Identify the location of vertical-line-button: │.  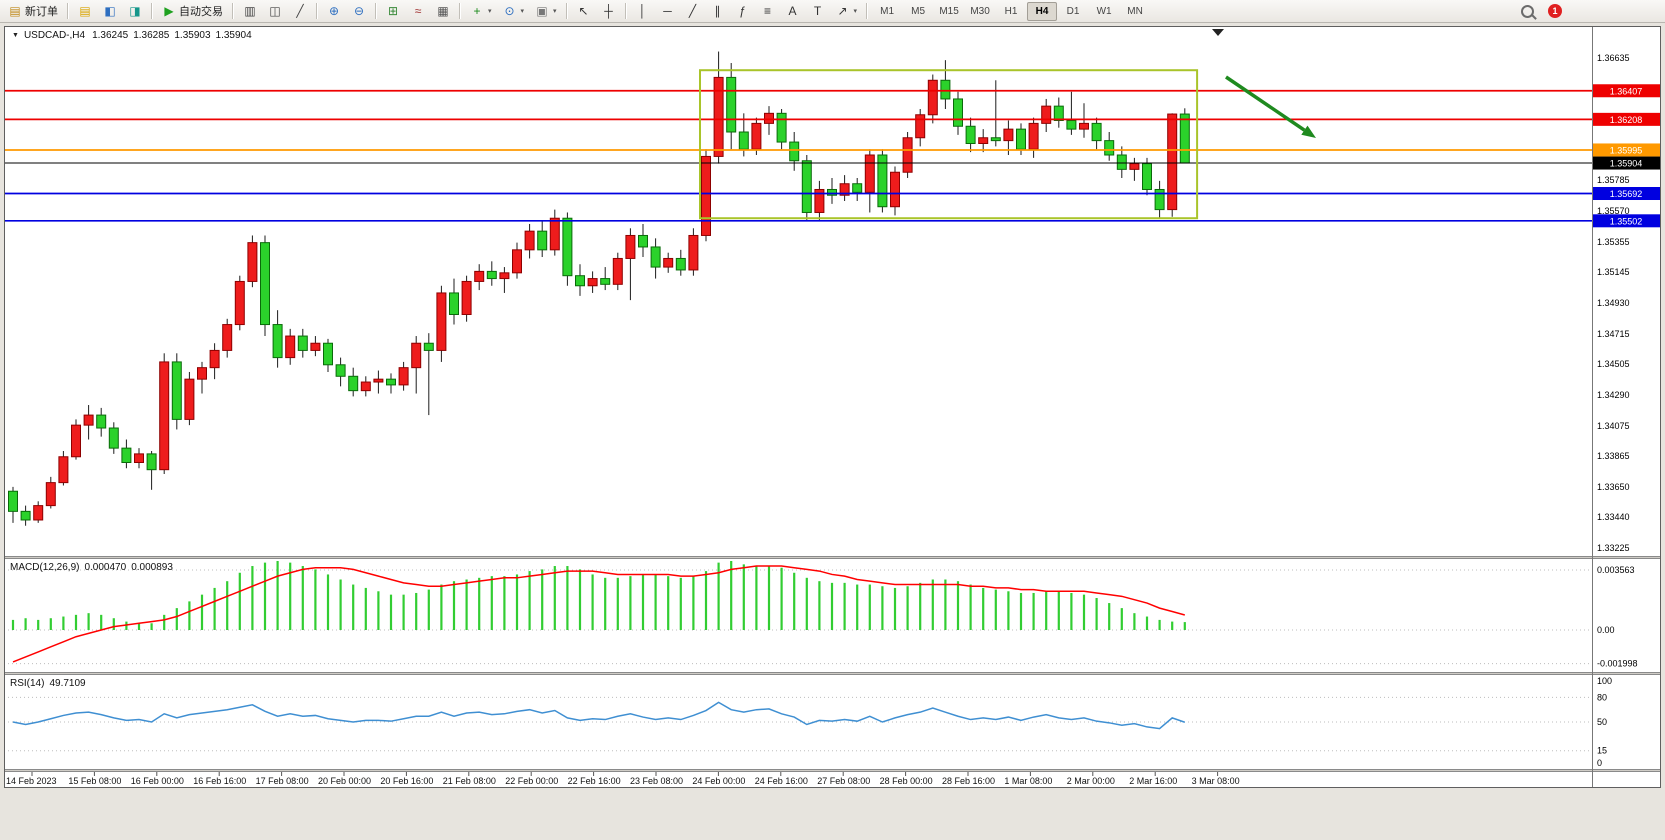
(643, 11).